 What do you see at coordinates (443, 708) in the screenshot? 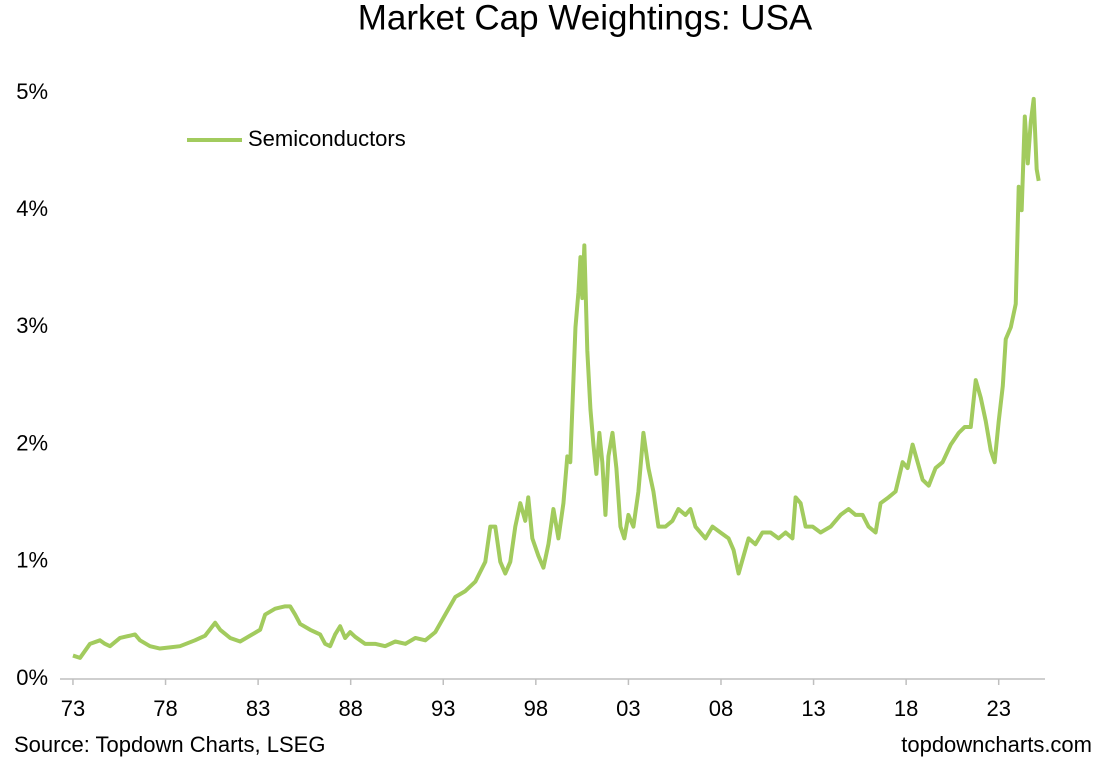
I see `x-tick-label: 93` at bounding box center [443, 708].